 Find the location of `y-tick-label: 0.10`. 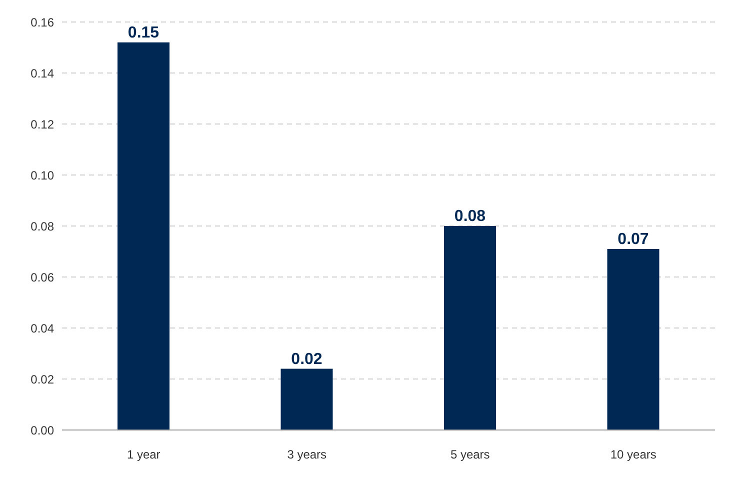

y-tick-label: 0.10 is located at coordinates (42, 175).